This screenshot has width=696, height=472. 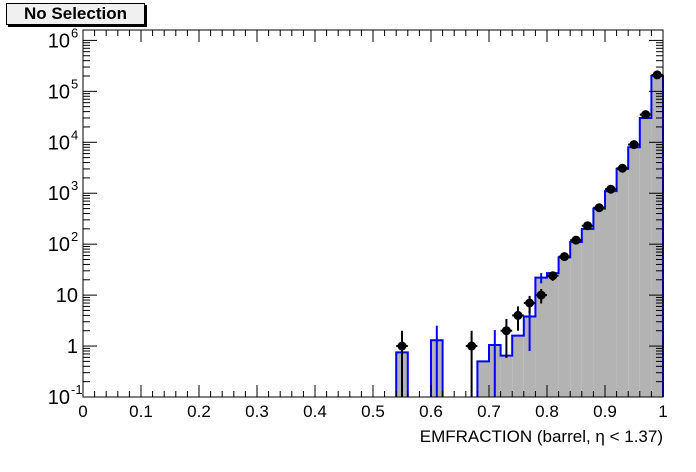 I want to click on y-tick-exponent: 3, so click(x=74, y=185).